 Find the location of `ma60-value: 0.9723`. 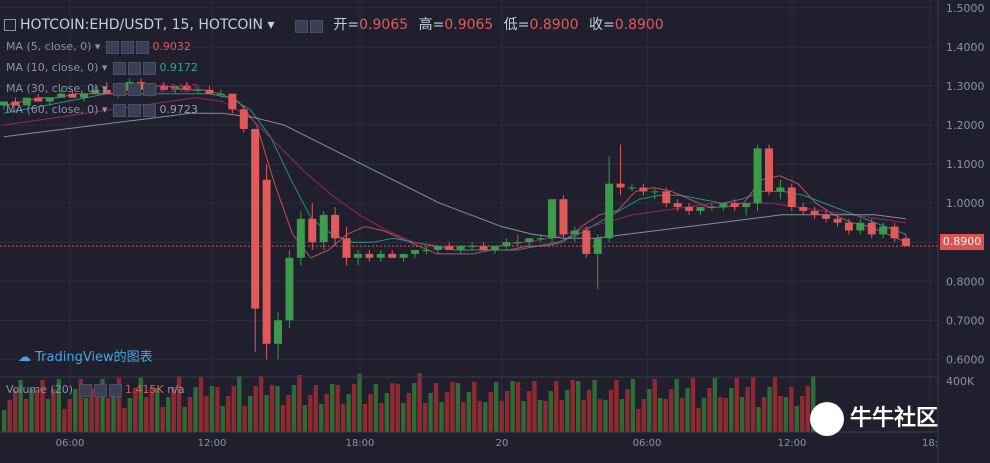

ma60-value: 0.9723 is located at coordinates (178, 109).